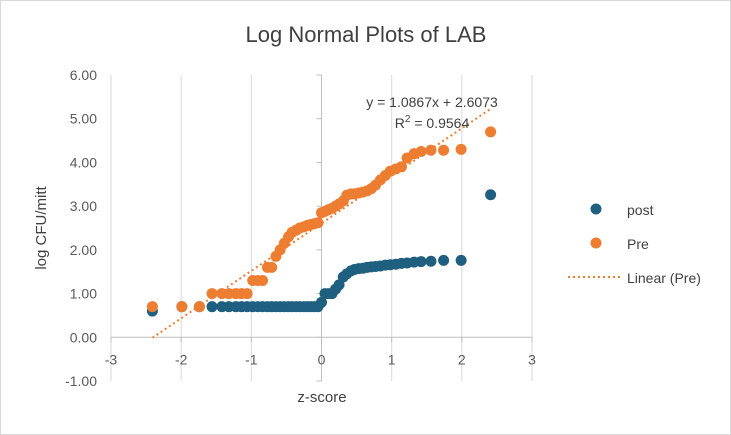  I want to click on legend-label-trendline: Linear (Pre), so click(664, 278).